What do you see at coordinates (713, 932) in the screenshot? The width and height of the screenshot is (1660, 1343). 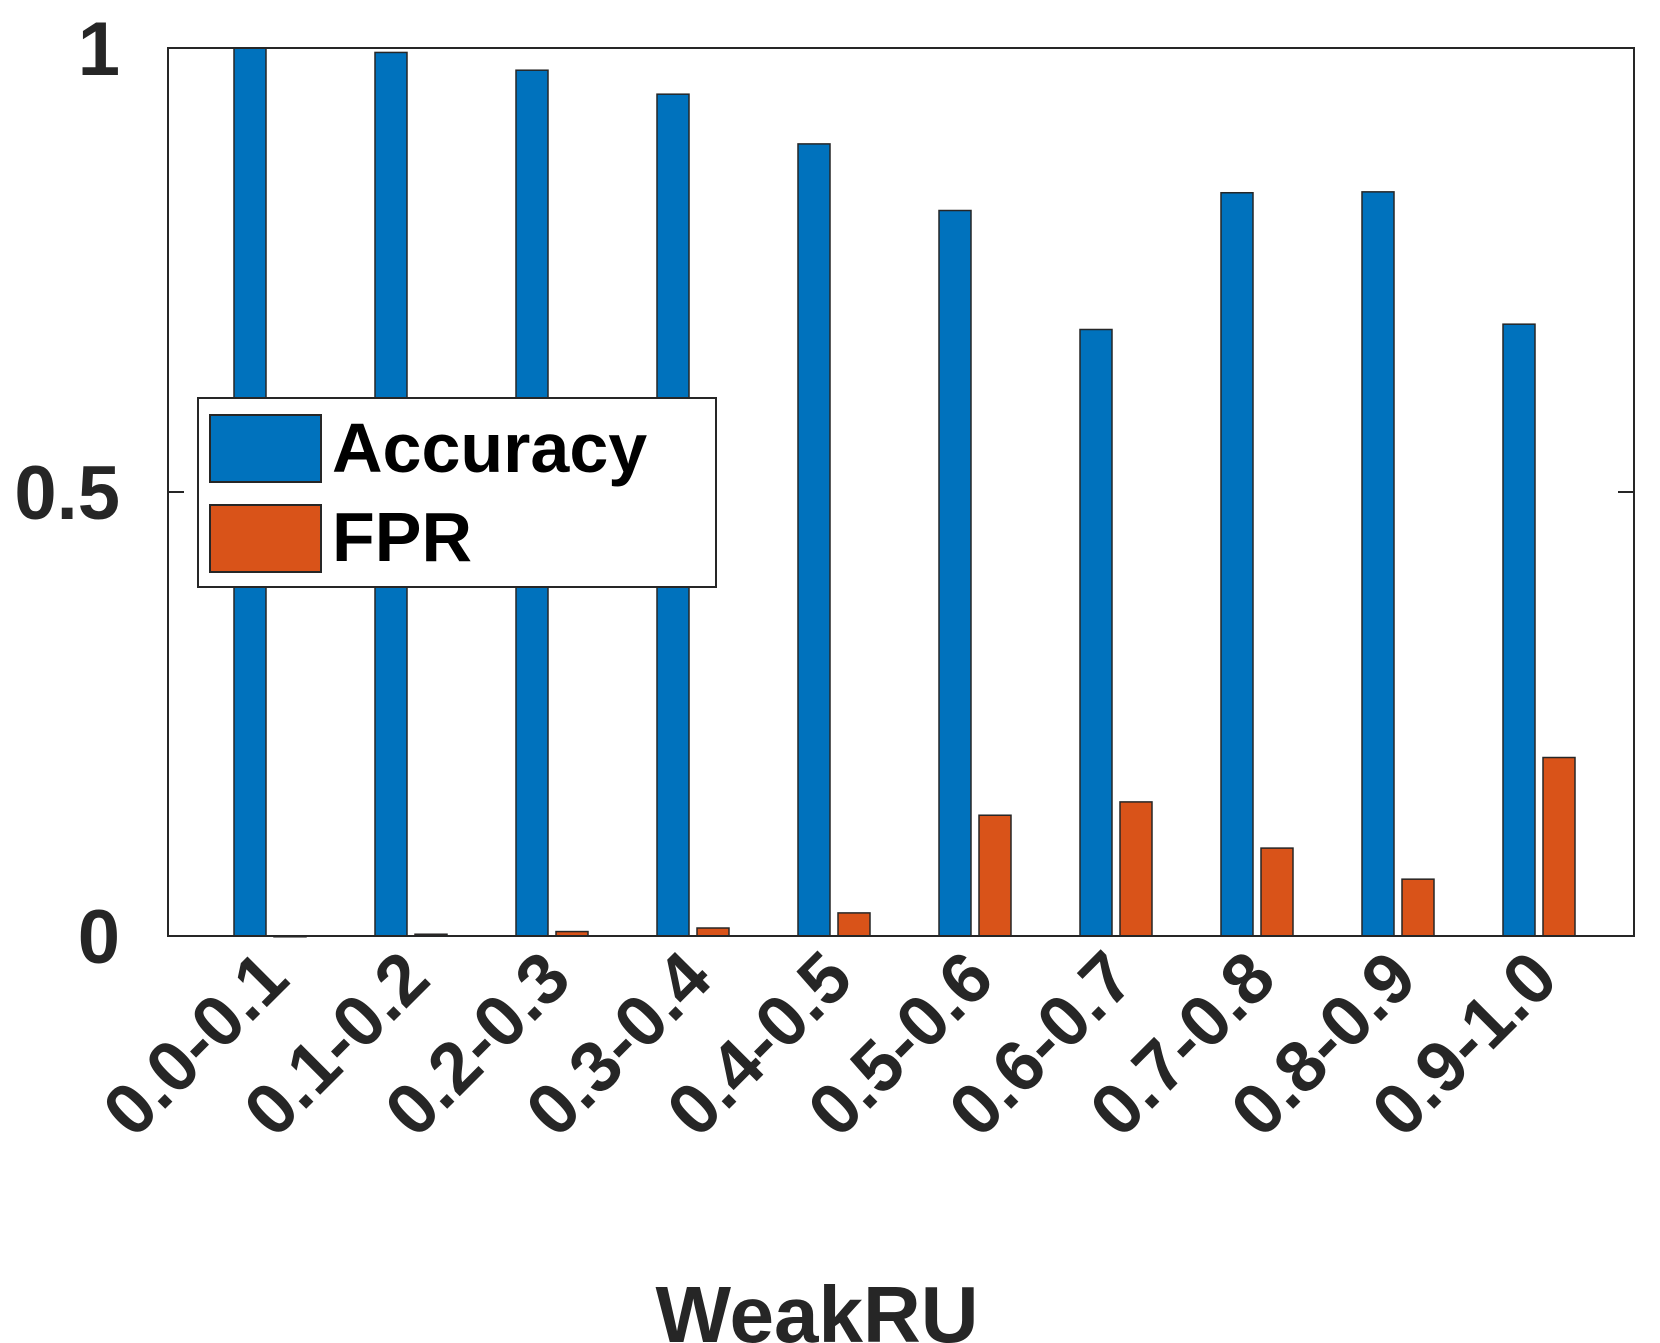 I see `bar-fpr-0.3-0.4` at bounding box center [713, 932].